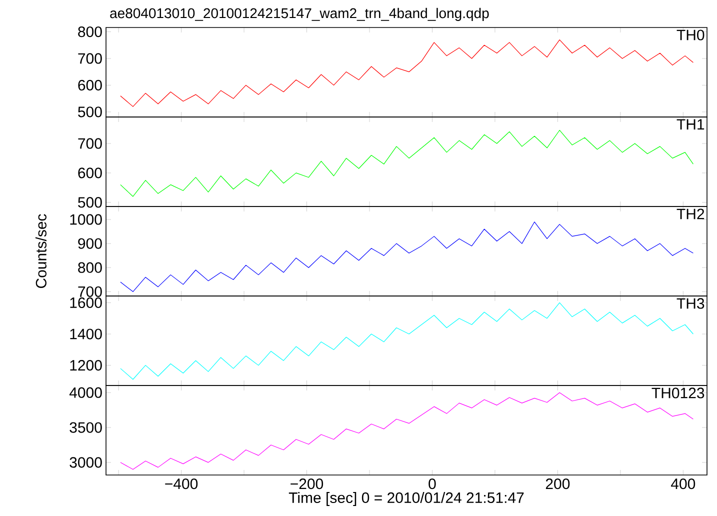 The height and width of the screenshot is (516, 717). Describe the element at coordinates (690, 214) in the screenshot. I see `series-label: TH2` at that location.